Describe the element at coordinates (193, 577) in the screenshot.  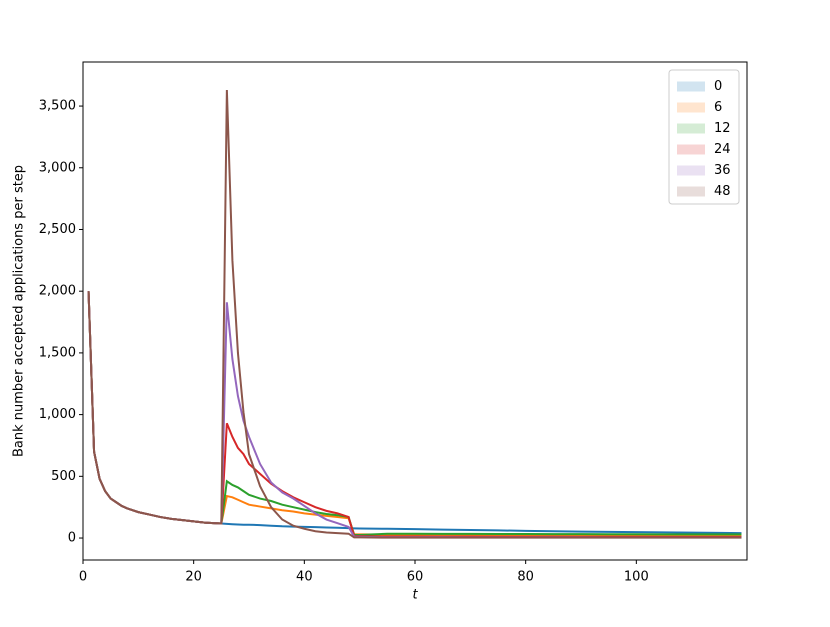
I see `x-tick-label: 20` at that location.